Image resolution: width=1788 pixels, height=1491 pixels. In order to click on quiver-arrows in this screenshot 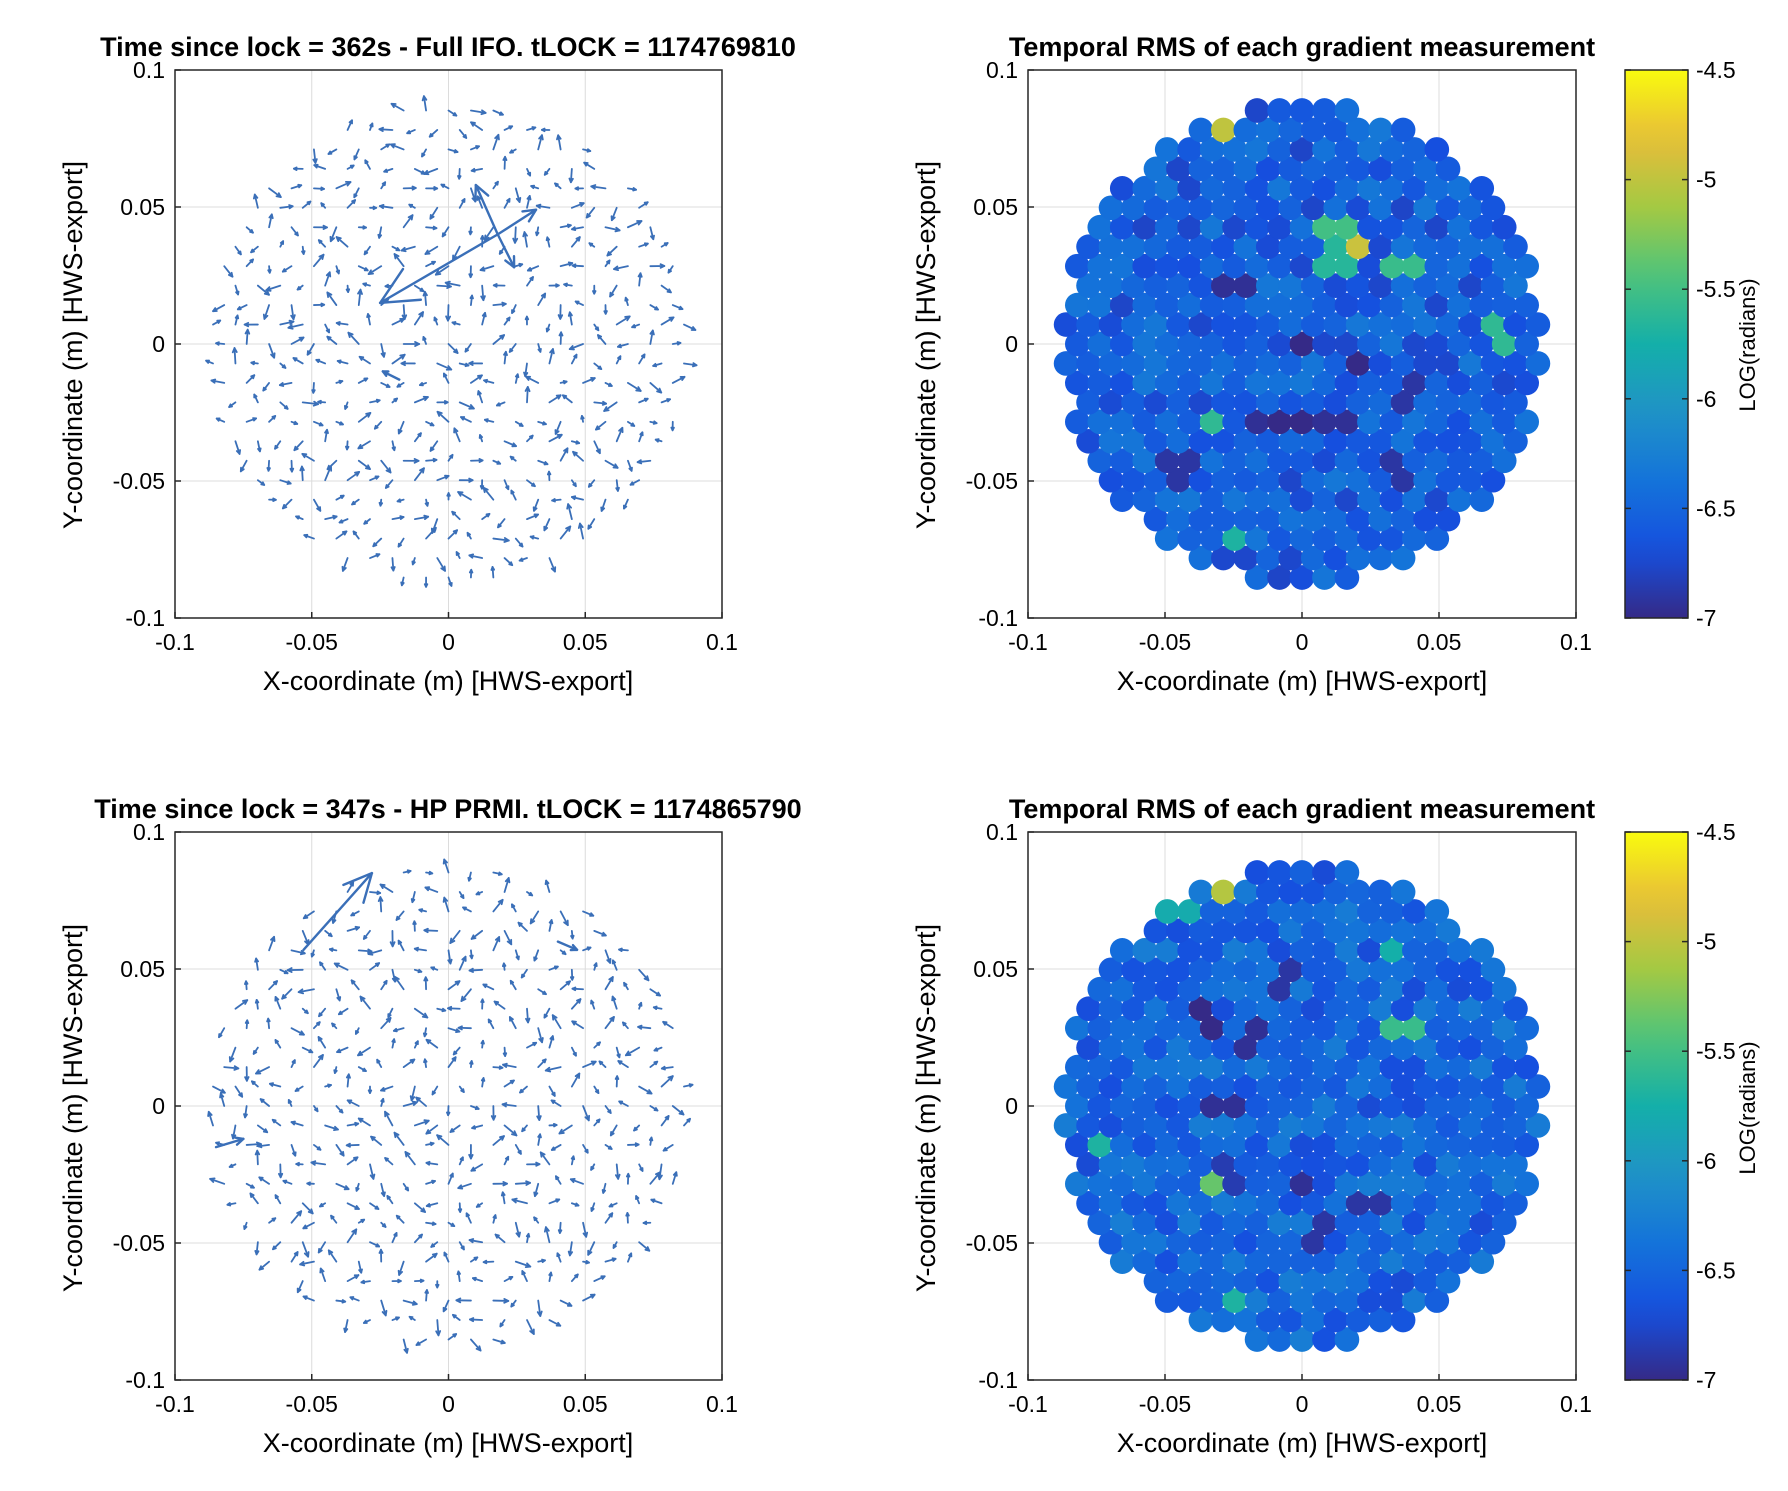, I will do `click(451, 341)`.